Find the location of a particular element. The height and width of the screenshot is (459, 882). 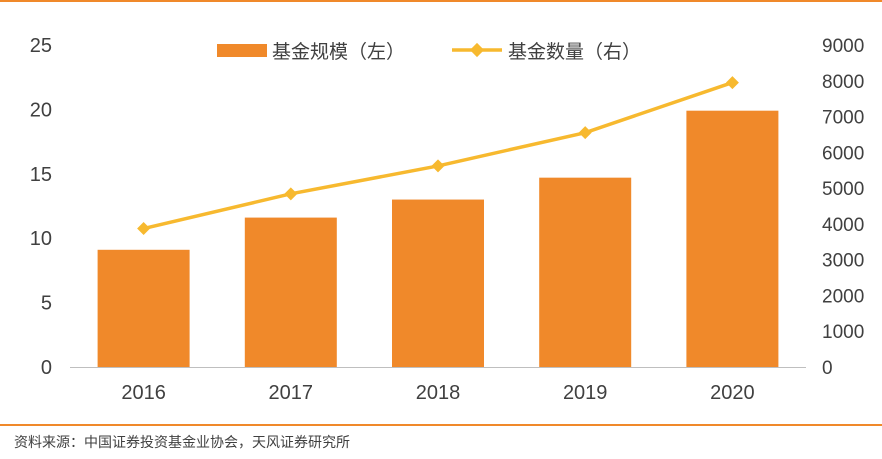

top-rule is located at coordinates (441, 1).